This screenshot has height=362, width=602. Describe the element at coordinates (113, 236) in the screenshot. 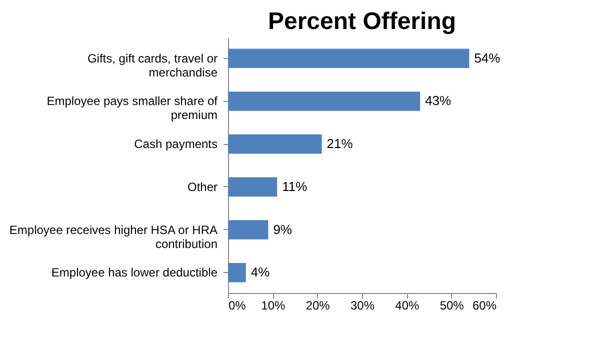

I see `y-tick-label: Employee receives higher HSA or HRA contribution` at that location.